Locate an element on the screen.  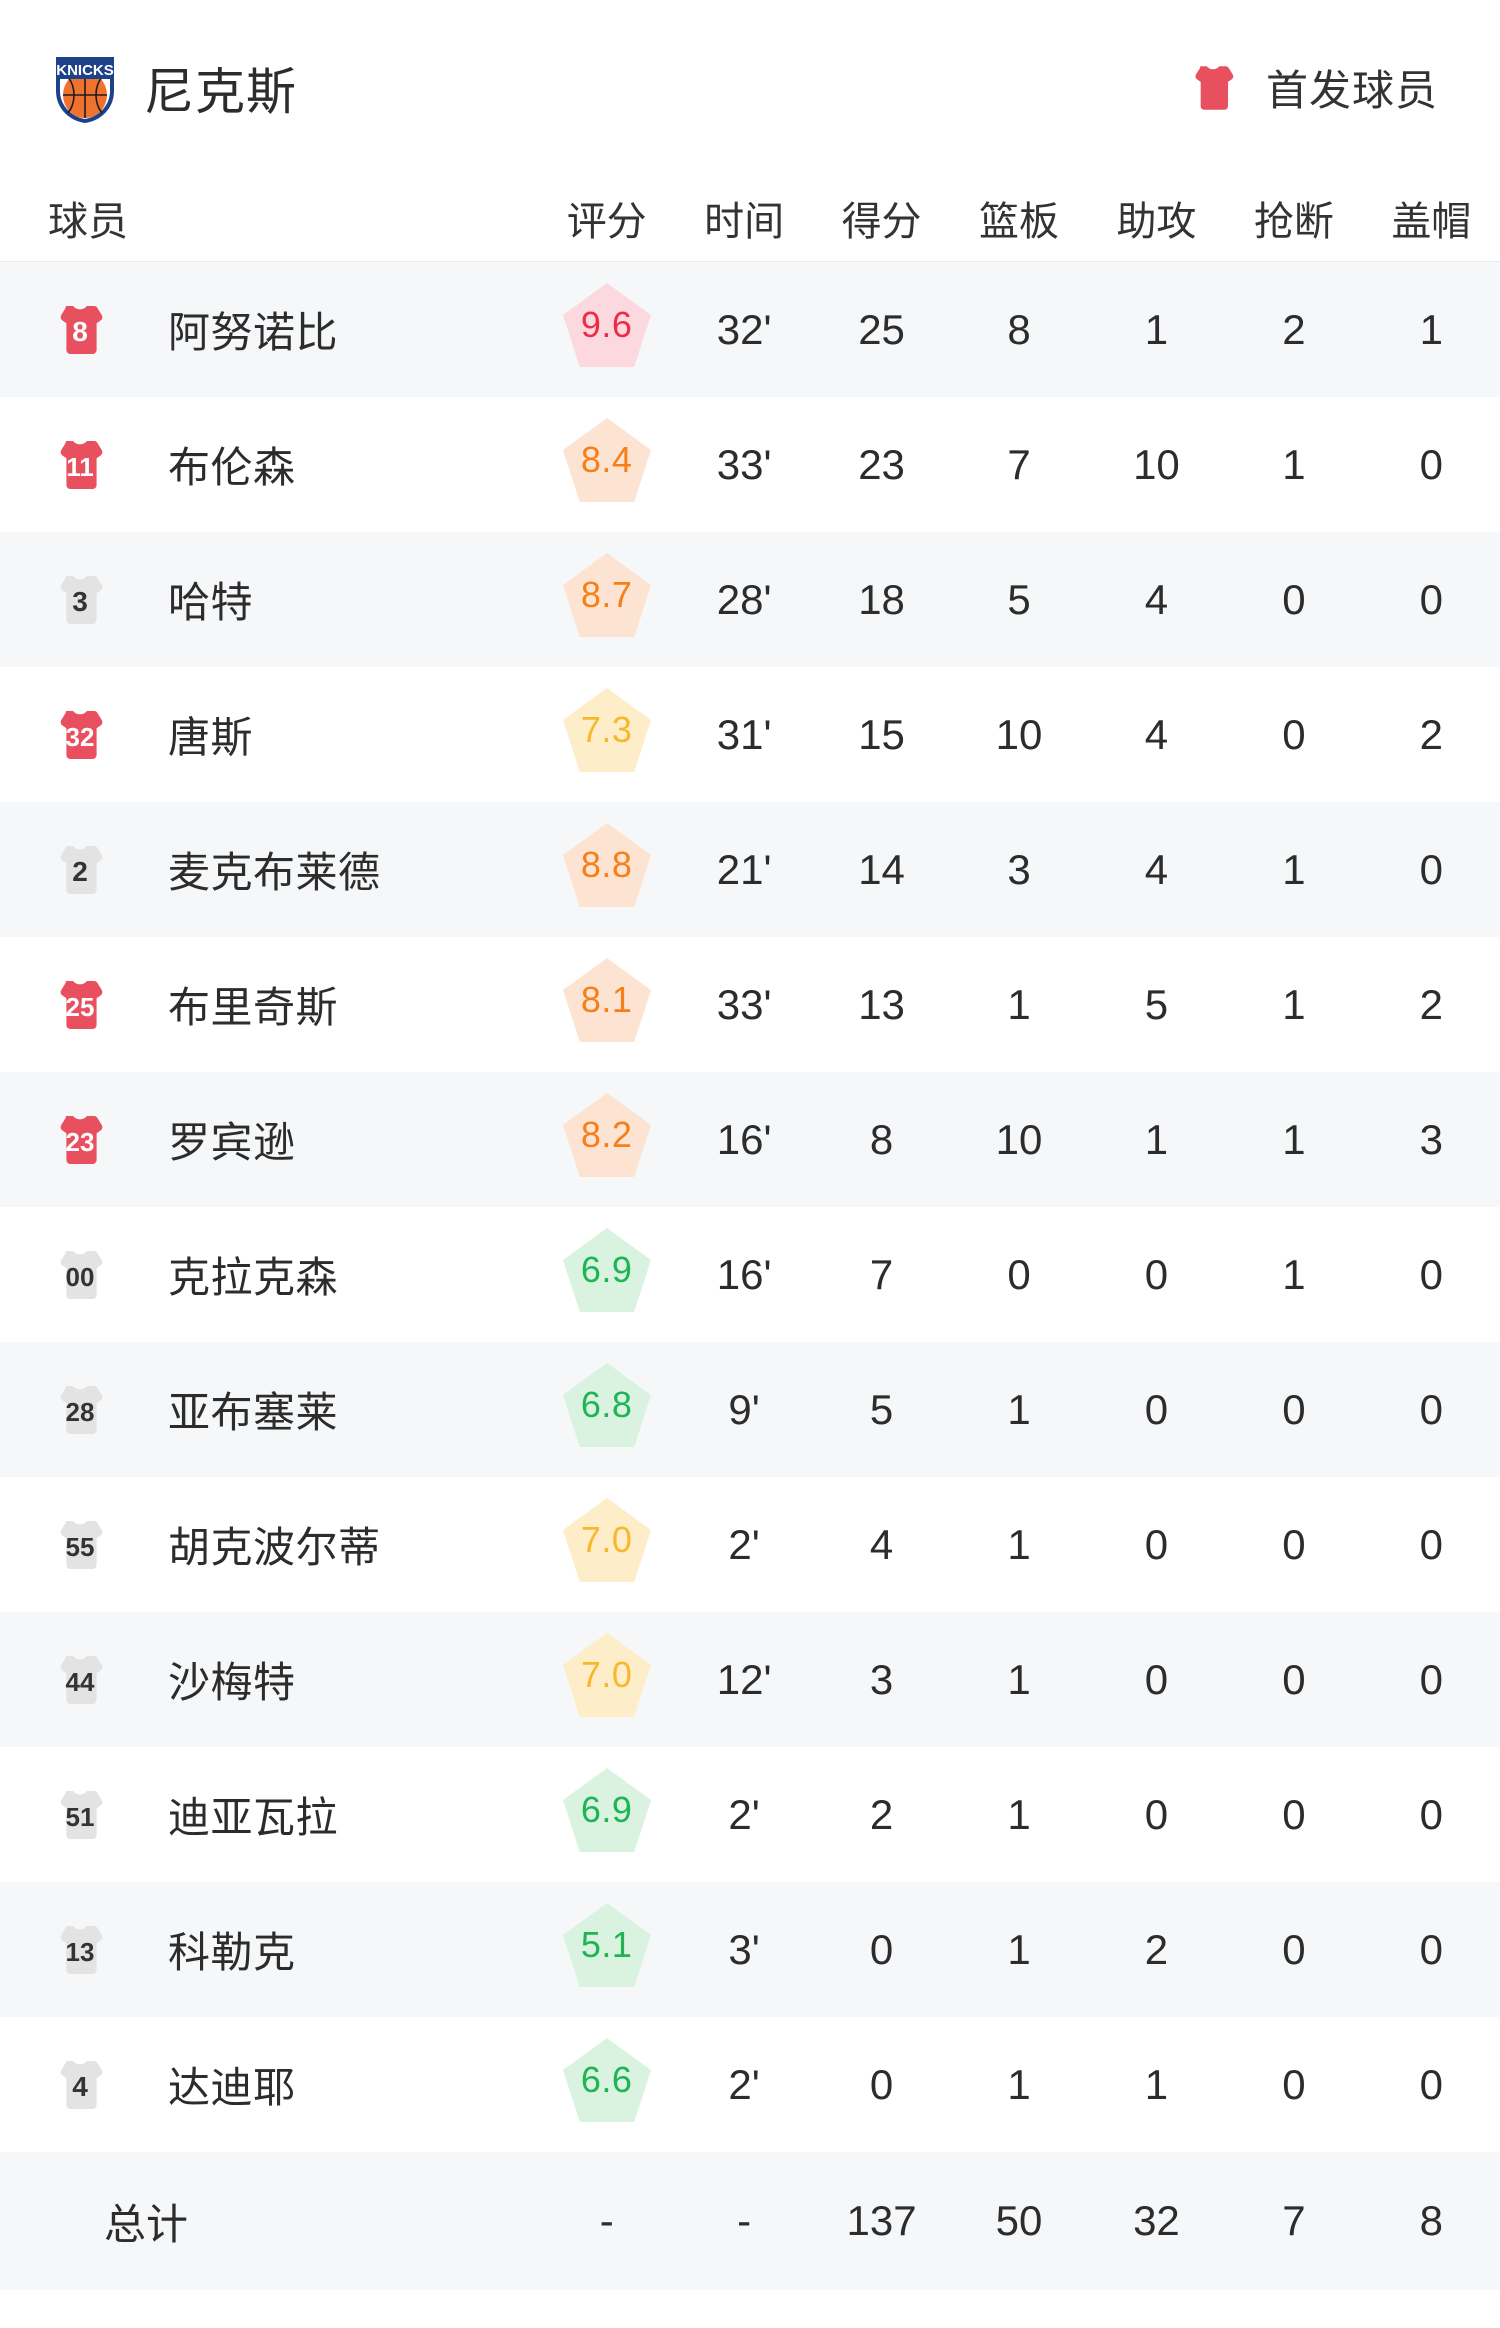
jersey-number: 51 is located at coordinates (80, 1816).